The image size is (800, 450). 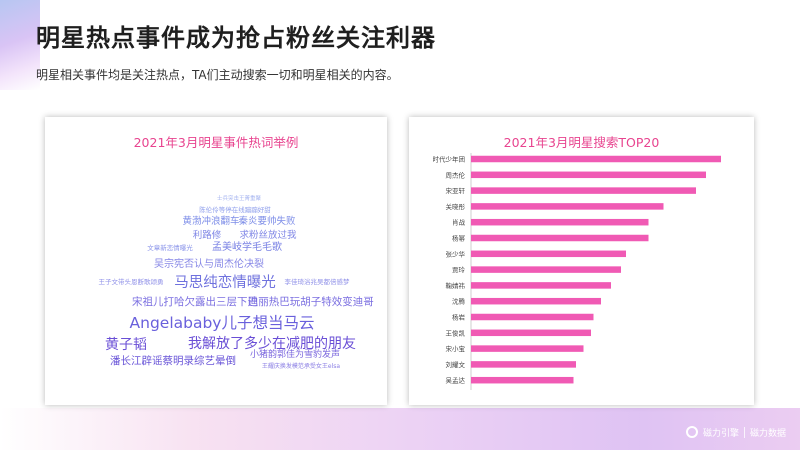 I want to click on bar-category-label: 吴孟达, so click(x=456, y=380).